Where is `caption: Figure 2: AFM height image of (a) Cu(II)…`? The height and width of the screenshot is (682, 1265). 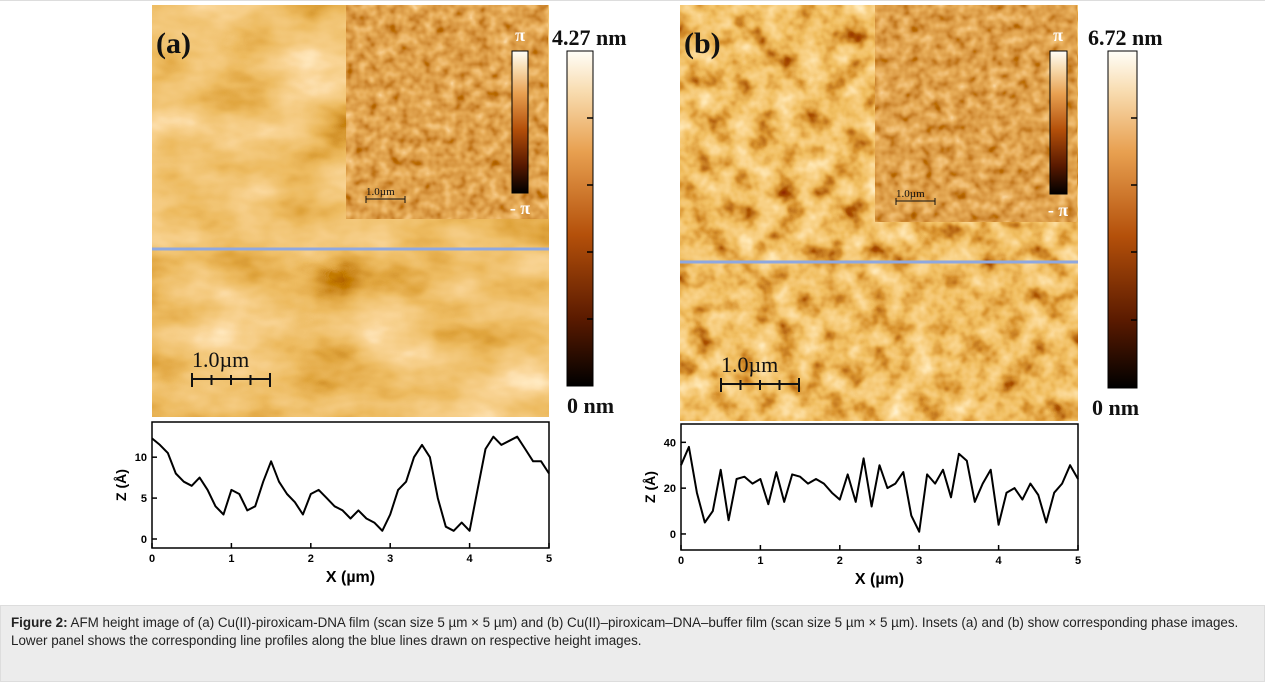
caption: Figure 2: AFM height image of (a) Cu(II)… is located at coordinates (632, 643).